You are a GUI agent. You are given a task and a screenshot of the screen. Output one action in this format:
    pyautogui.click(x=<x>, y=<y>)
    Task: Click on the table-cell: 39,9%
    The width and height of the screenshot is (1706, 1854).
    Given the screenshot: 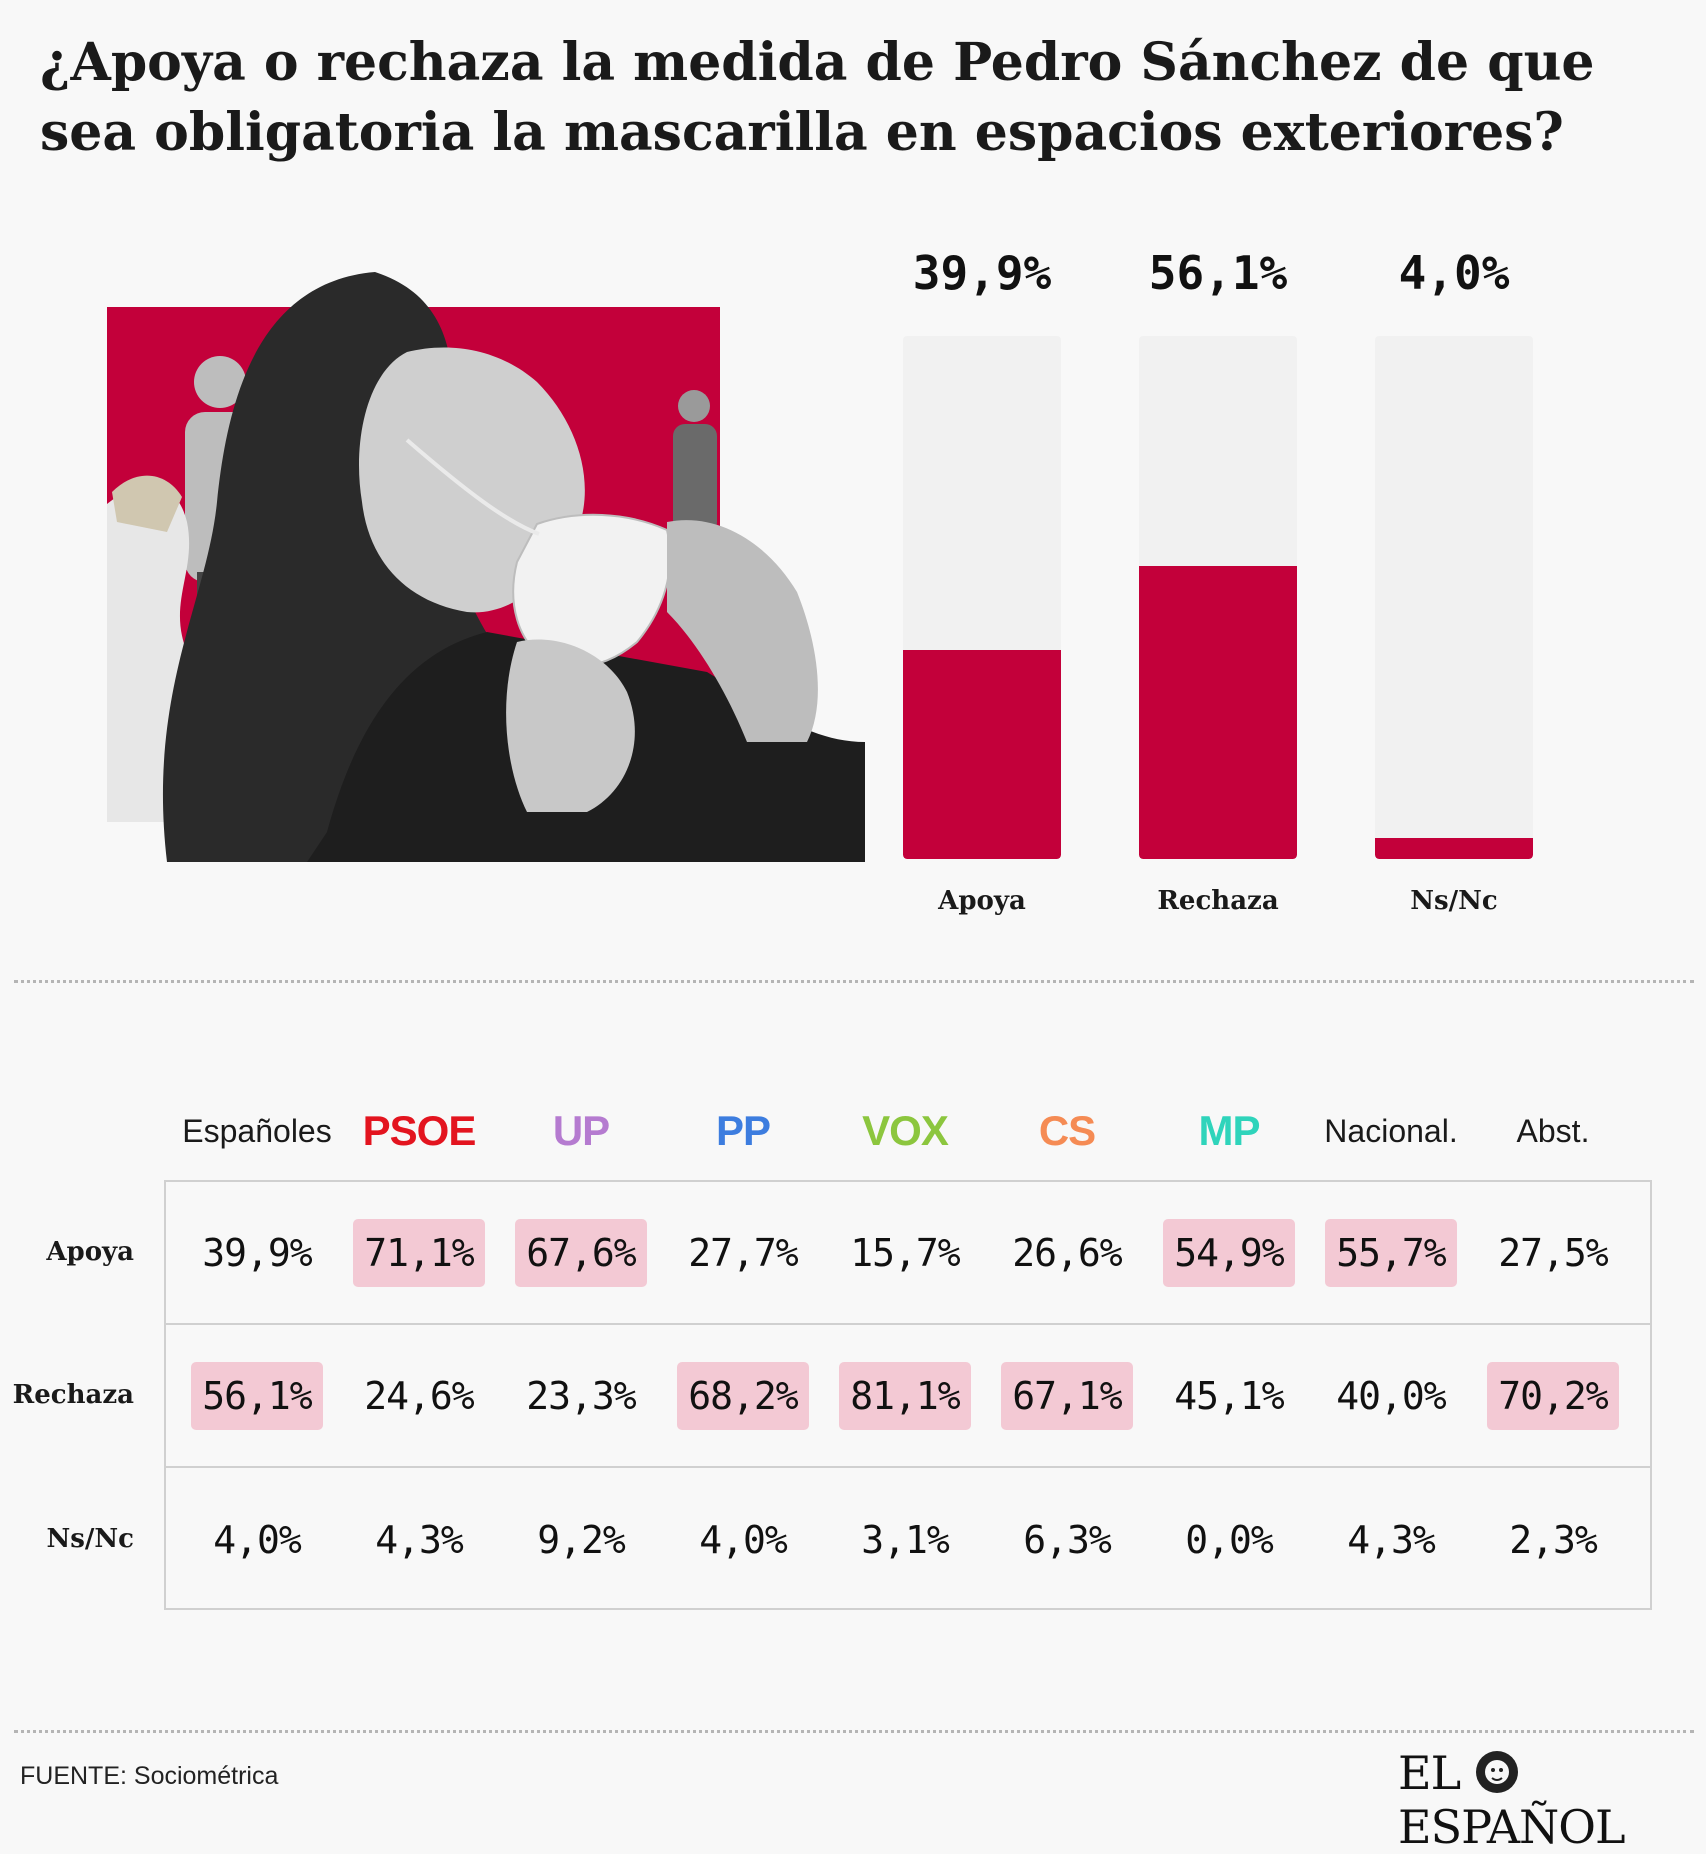 What is the action you would take?
    pyautogui.click(x=257, y=1253)
    